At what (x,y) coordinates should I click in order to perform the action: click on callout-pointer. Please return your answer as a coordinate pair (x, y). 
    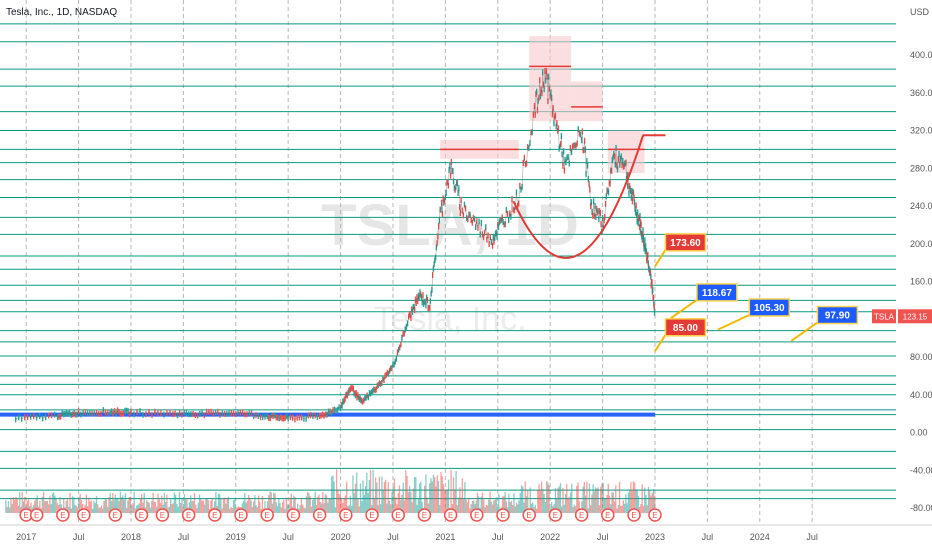
    Looking at the image, I should click on (733, 322).